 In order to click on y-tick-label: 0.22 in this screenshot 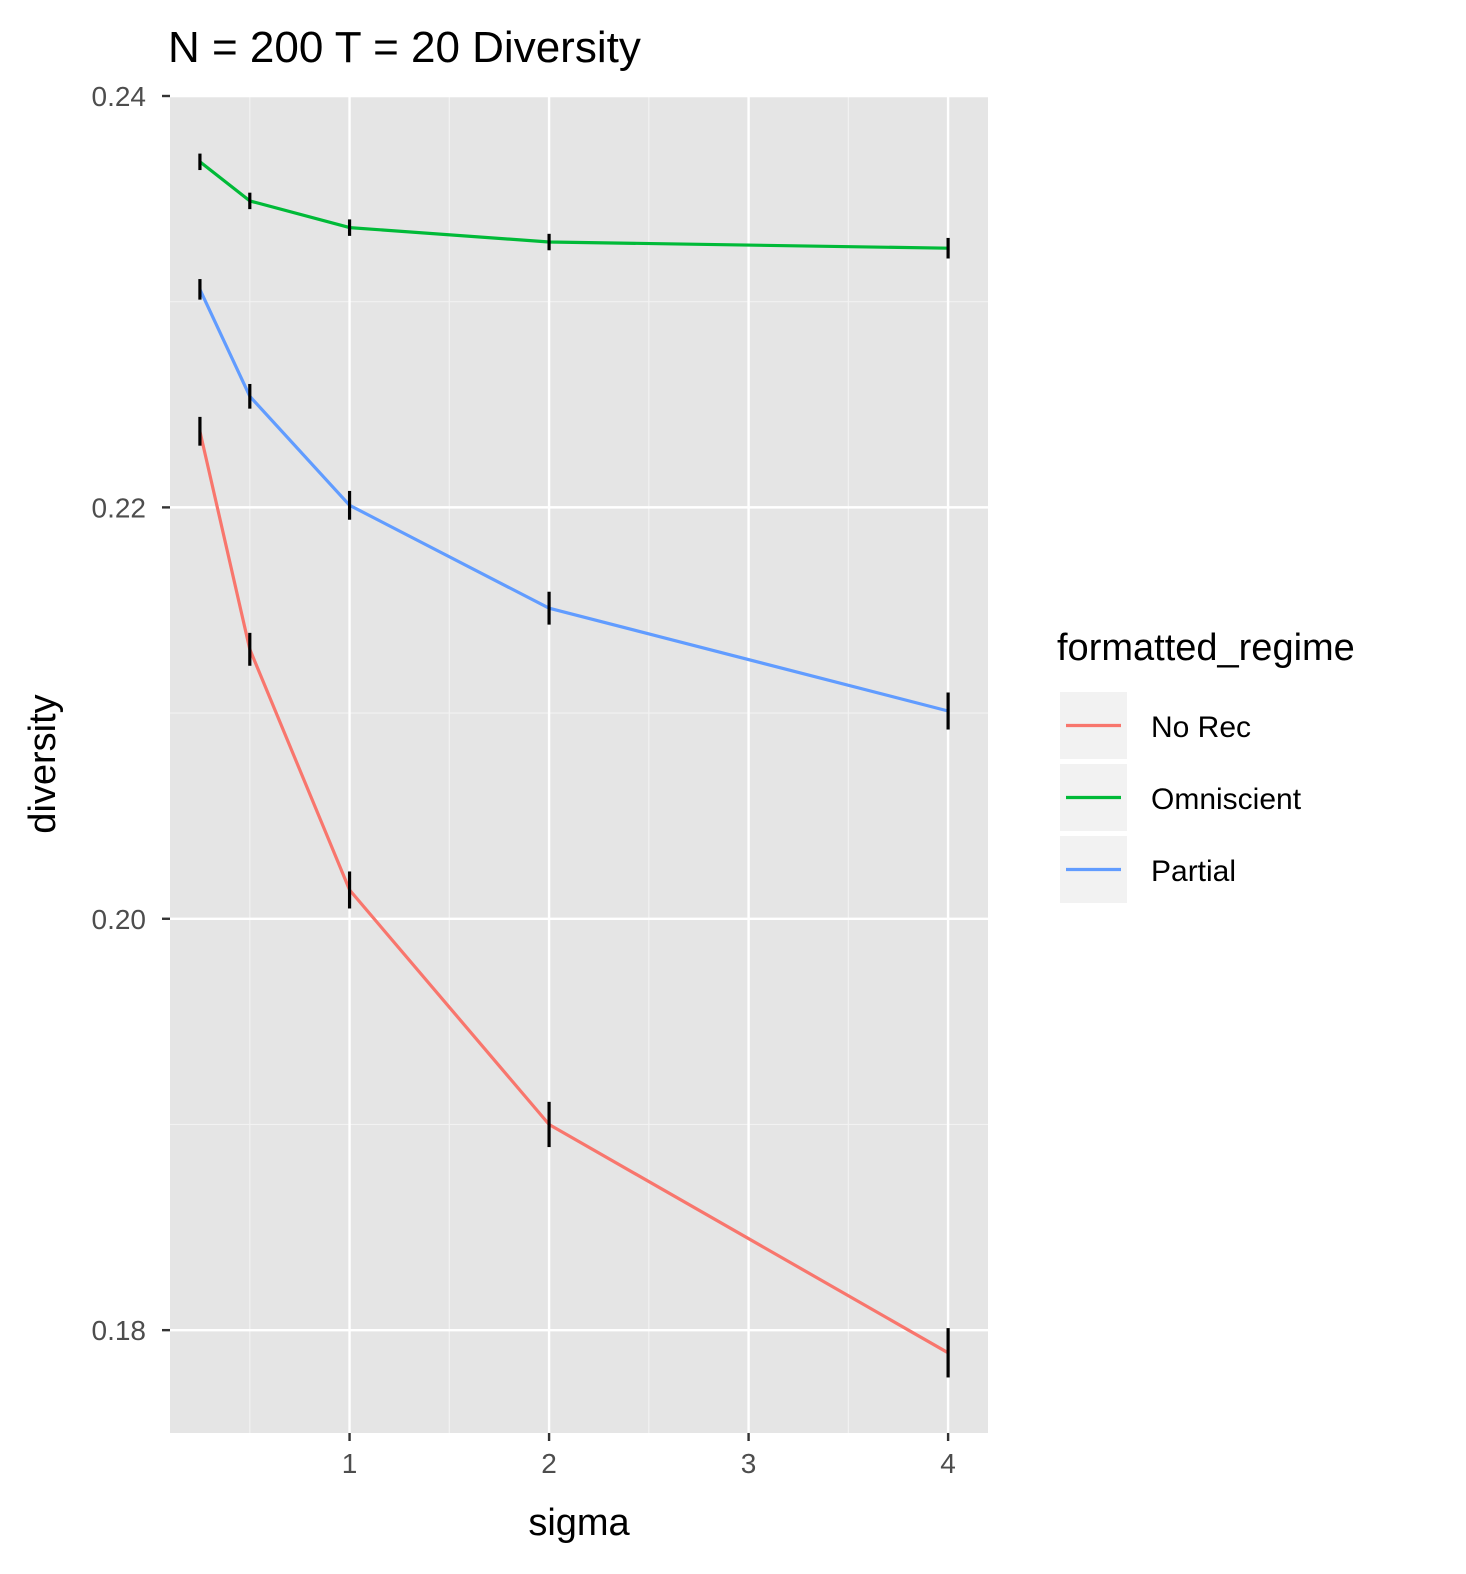, I will do `click(119, 507)`.